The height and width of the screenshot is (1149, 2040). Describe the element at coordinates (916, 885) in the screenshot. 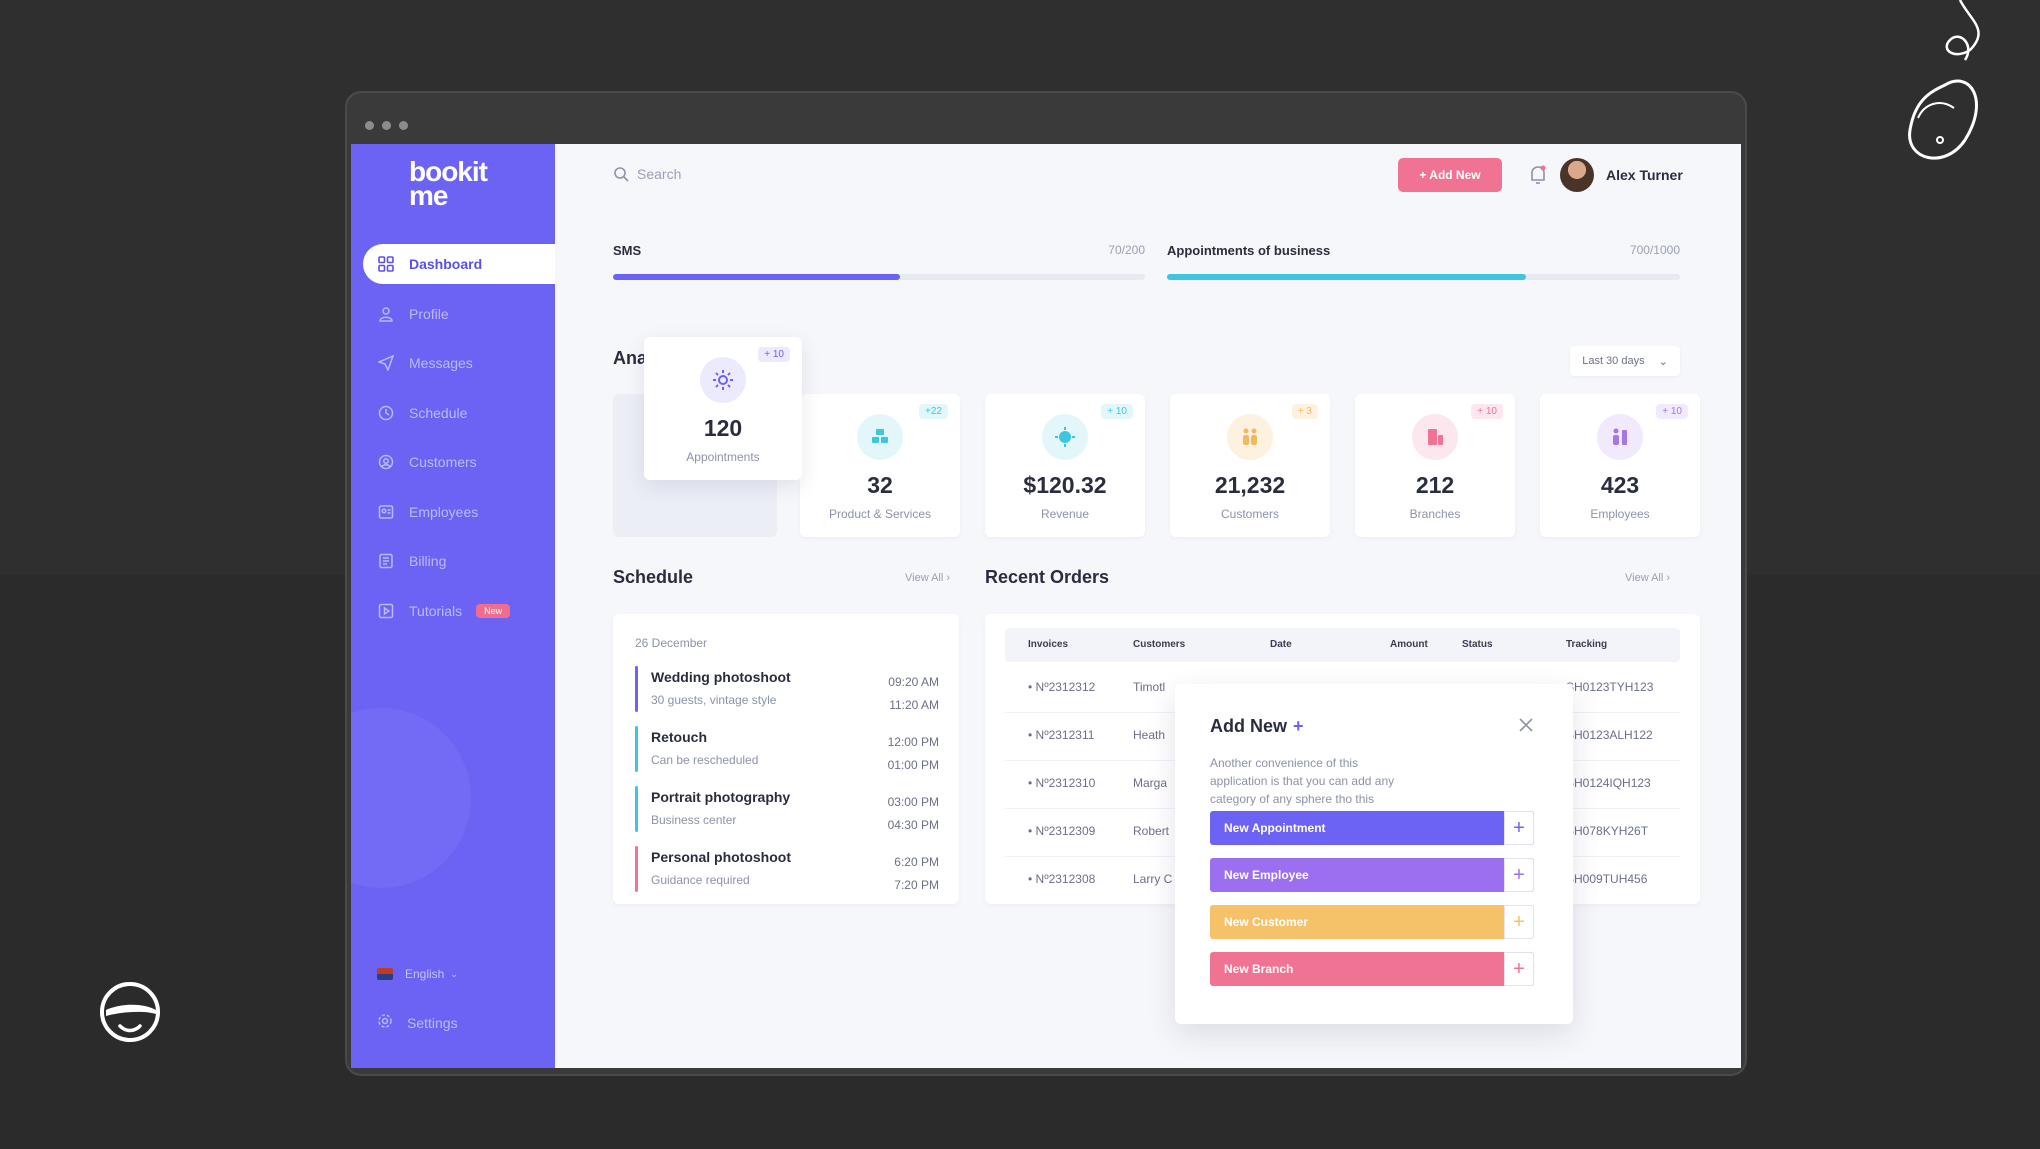

I see `end-time: 7:20 PM` at that location.